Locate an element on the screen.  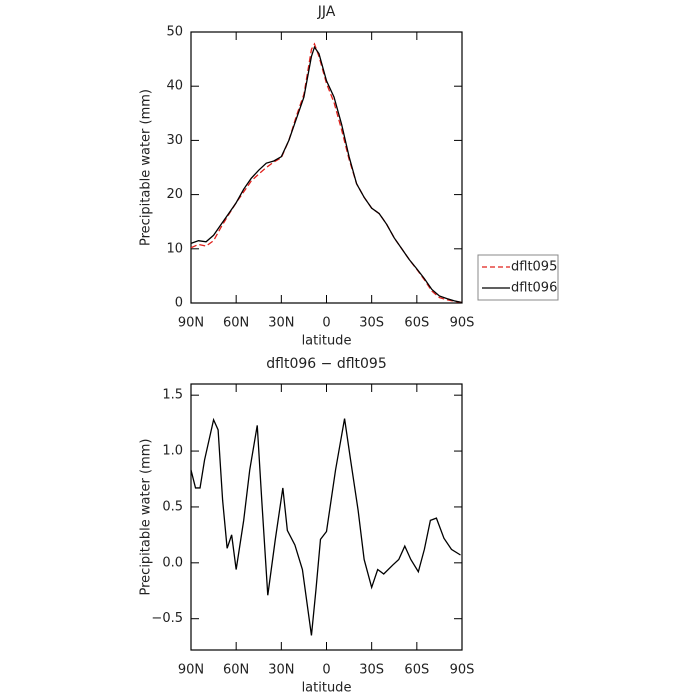
y-tick-label: 0 is located at coordinates (179, 303).